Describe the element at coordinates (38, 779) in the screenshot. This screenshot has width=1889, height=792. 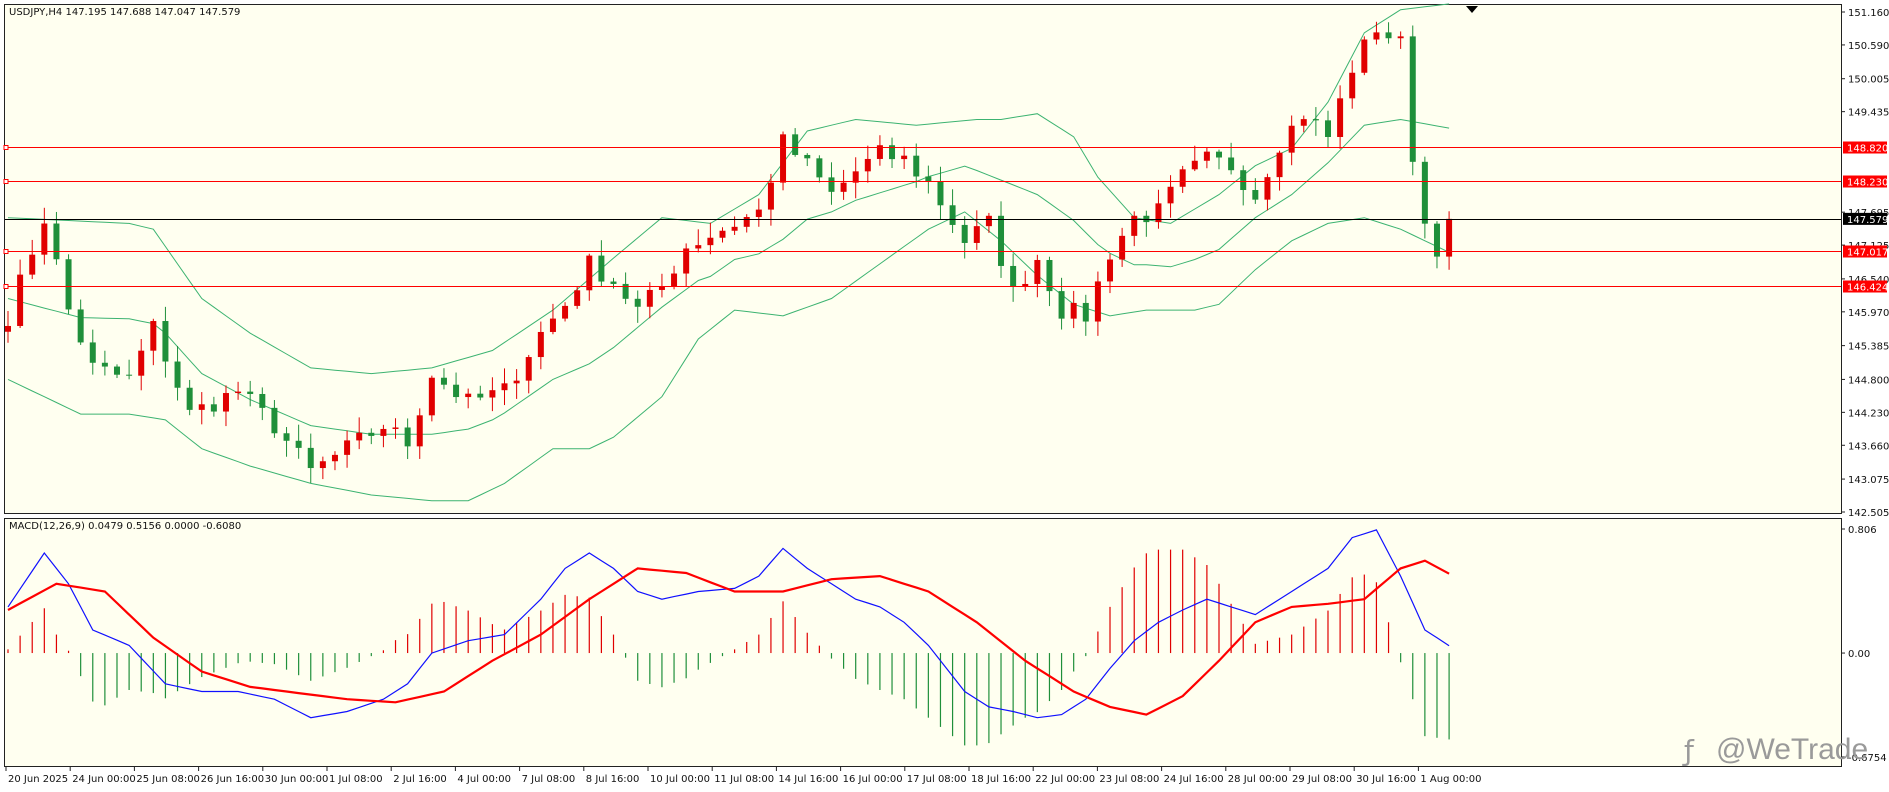
I see `time-tick-label: 20 Jun 2025` at that location.